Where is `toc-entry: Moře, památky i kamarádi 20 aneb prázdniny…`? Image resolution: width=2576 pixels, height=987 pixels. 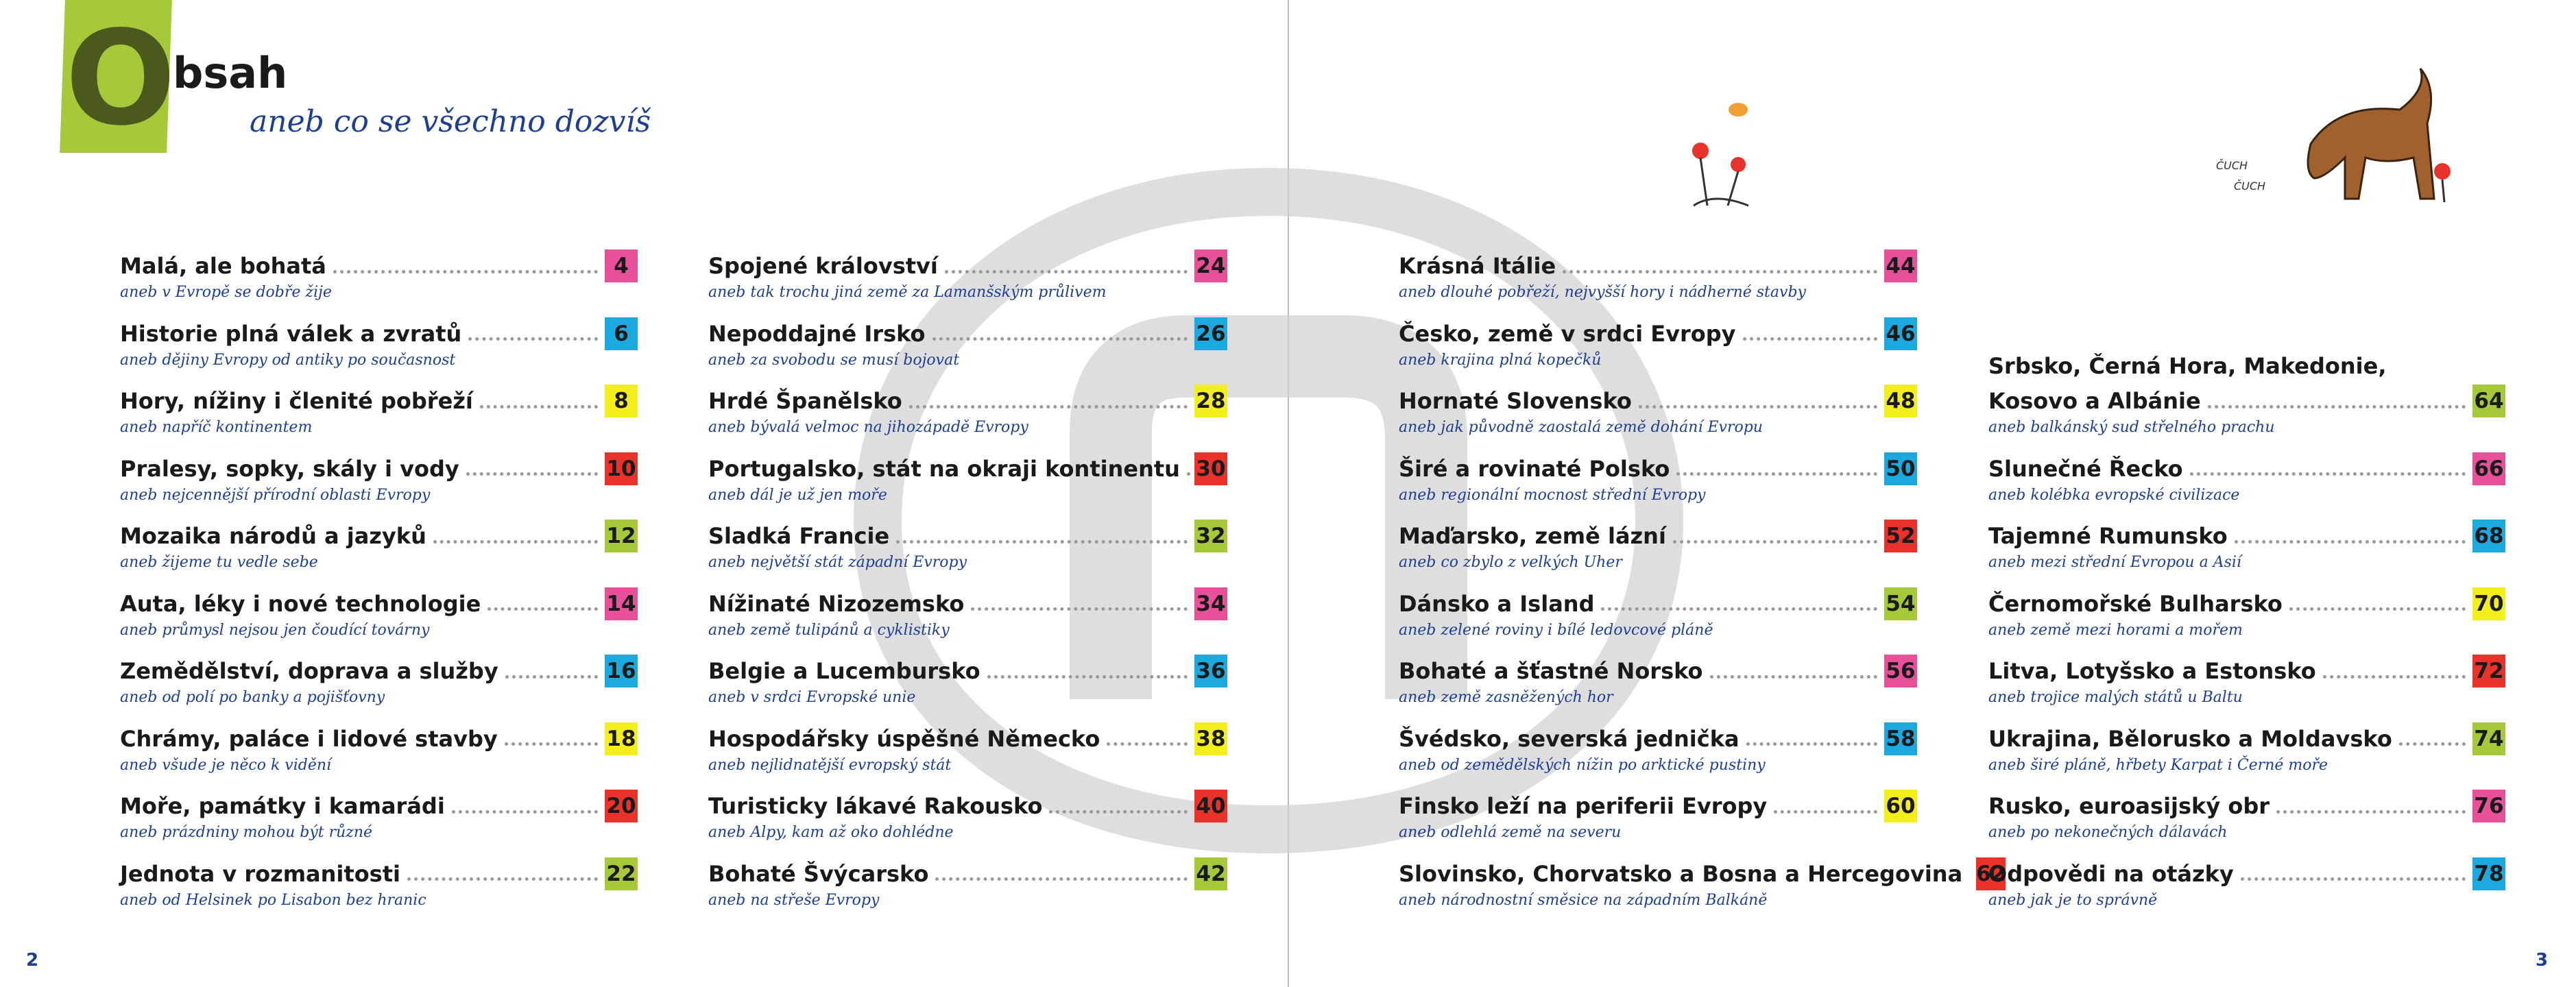
toc-entry: Moře, památky i kamarádi 20 aneb prázdniny… is located at coordinates (379, 815).